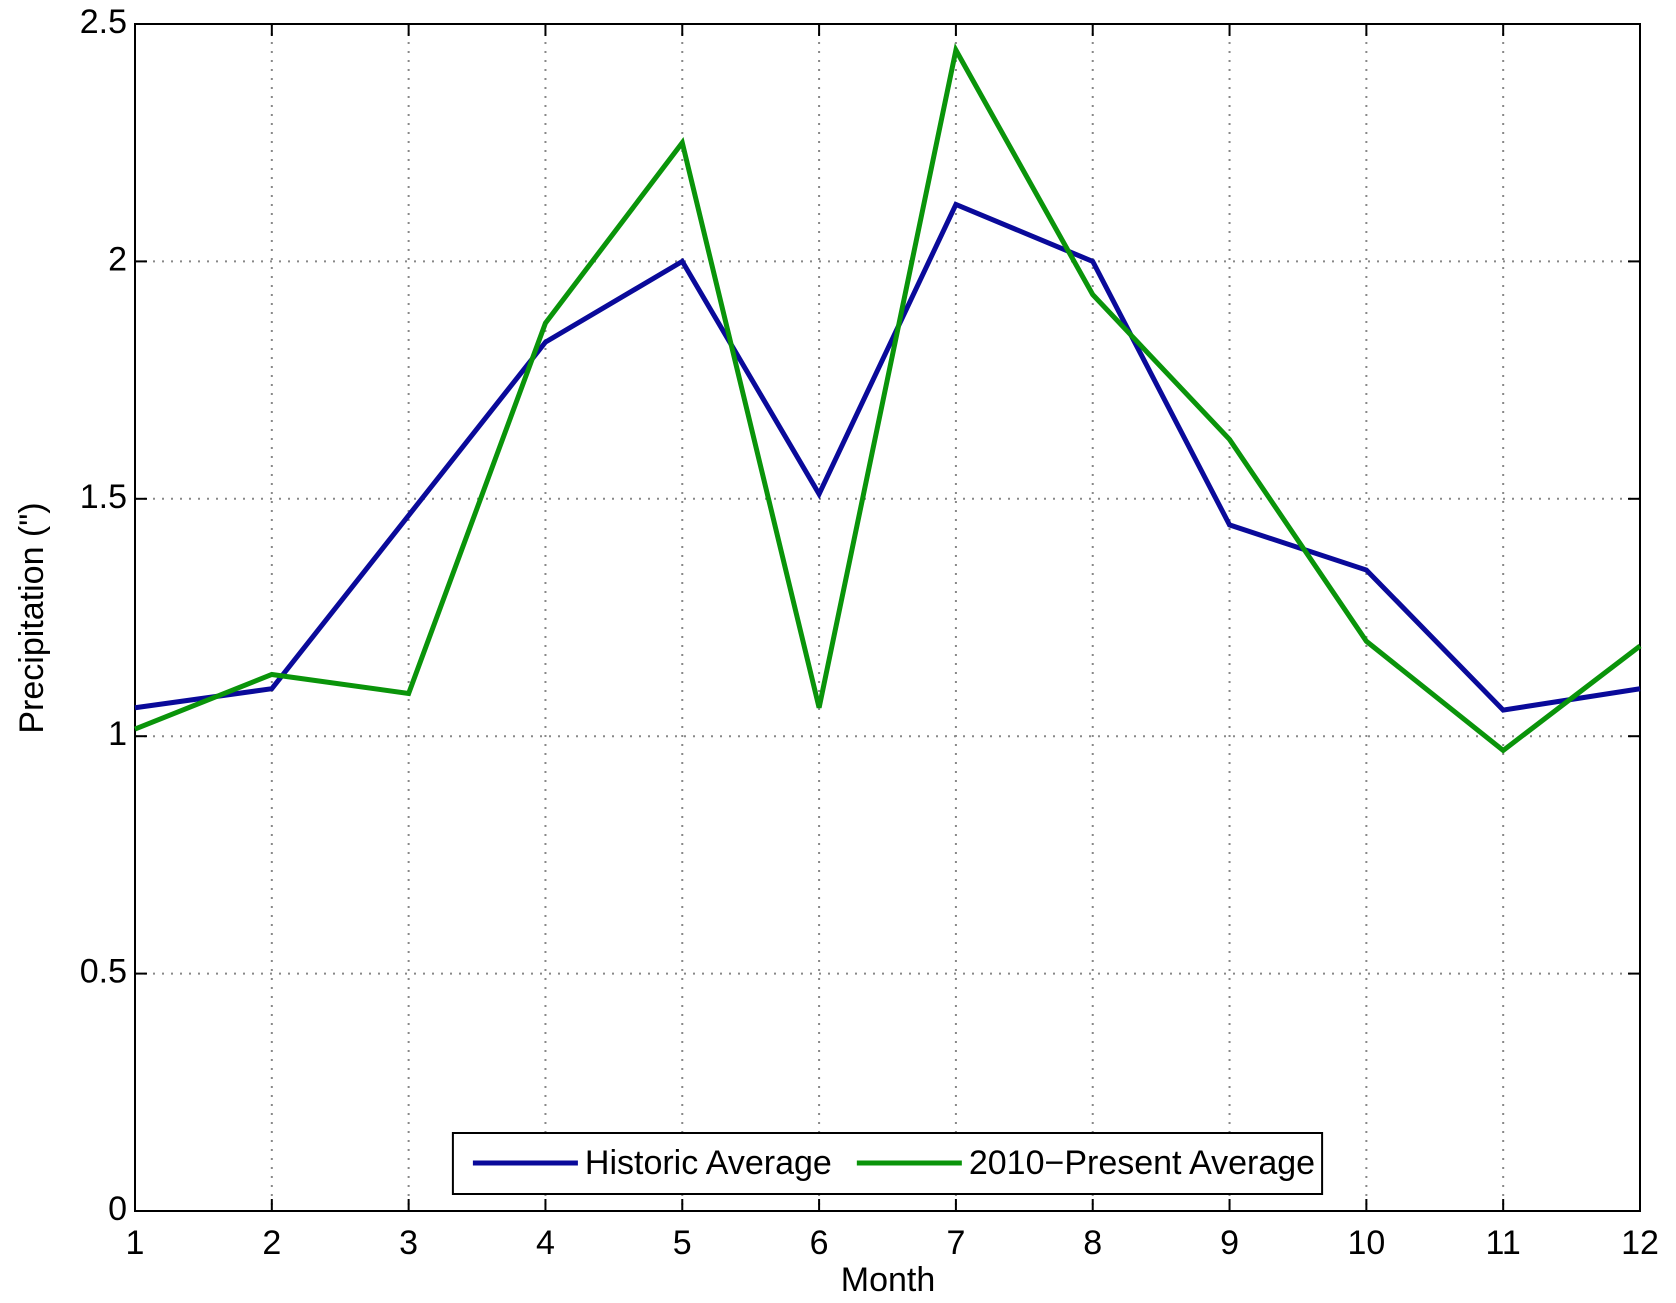  Describe the element at coordinates (708, 1163) in the screenshot. I see `legend-label: Historic Average` at that location.